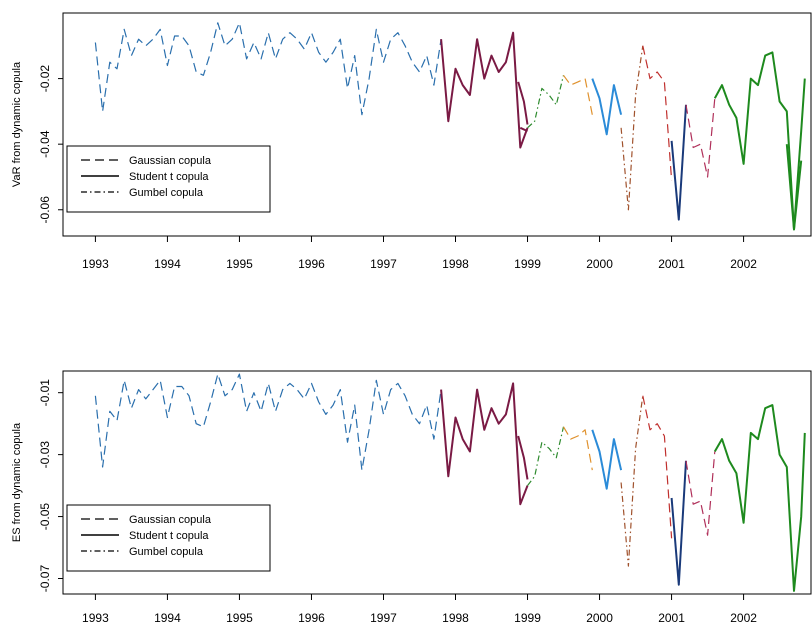 The width and height of the screenshot is (812, 628). I want to click on y-tick-label: -0.05, so click(45, 517).